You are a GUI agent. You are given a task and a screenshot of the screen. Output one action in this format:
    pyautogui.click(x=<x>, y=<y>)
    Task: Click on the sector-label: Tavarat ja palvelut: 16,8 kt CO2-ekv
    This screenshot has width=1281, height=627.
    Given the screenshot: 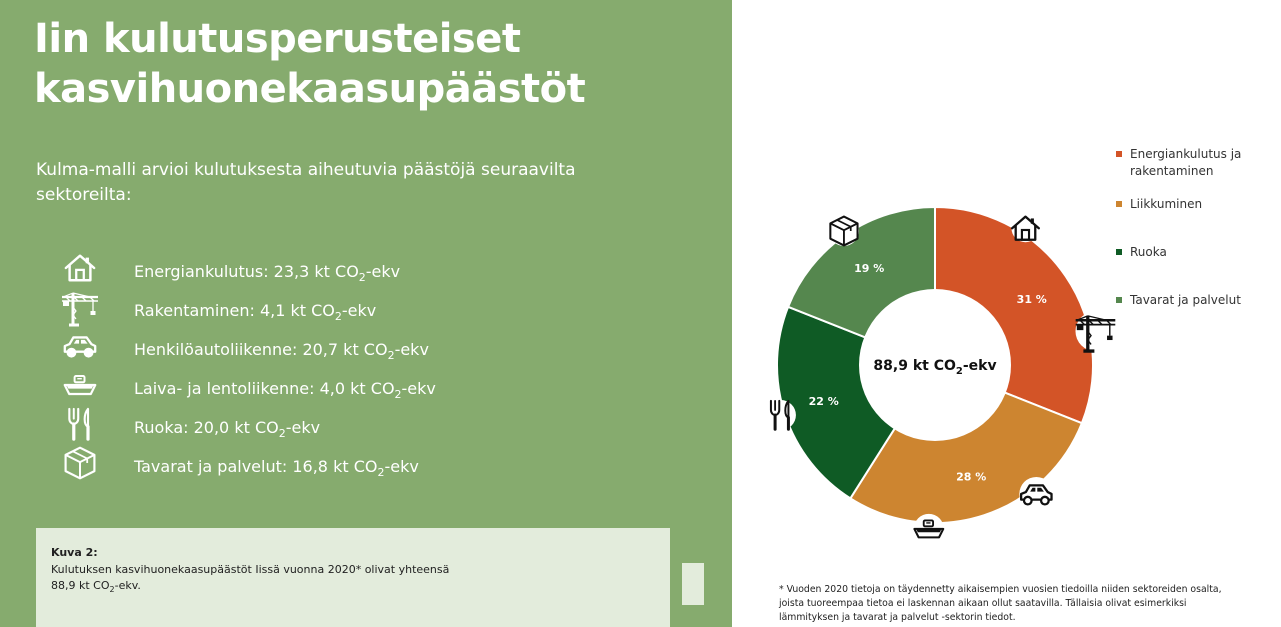 What is the action you would take?
    pyautogui.click(x=276, y=468)
    